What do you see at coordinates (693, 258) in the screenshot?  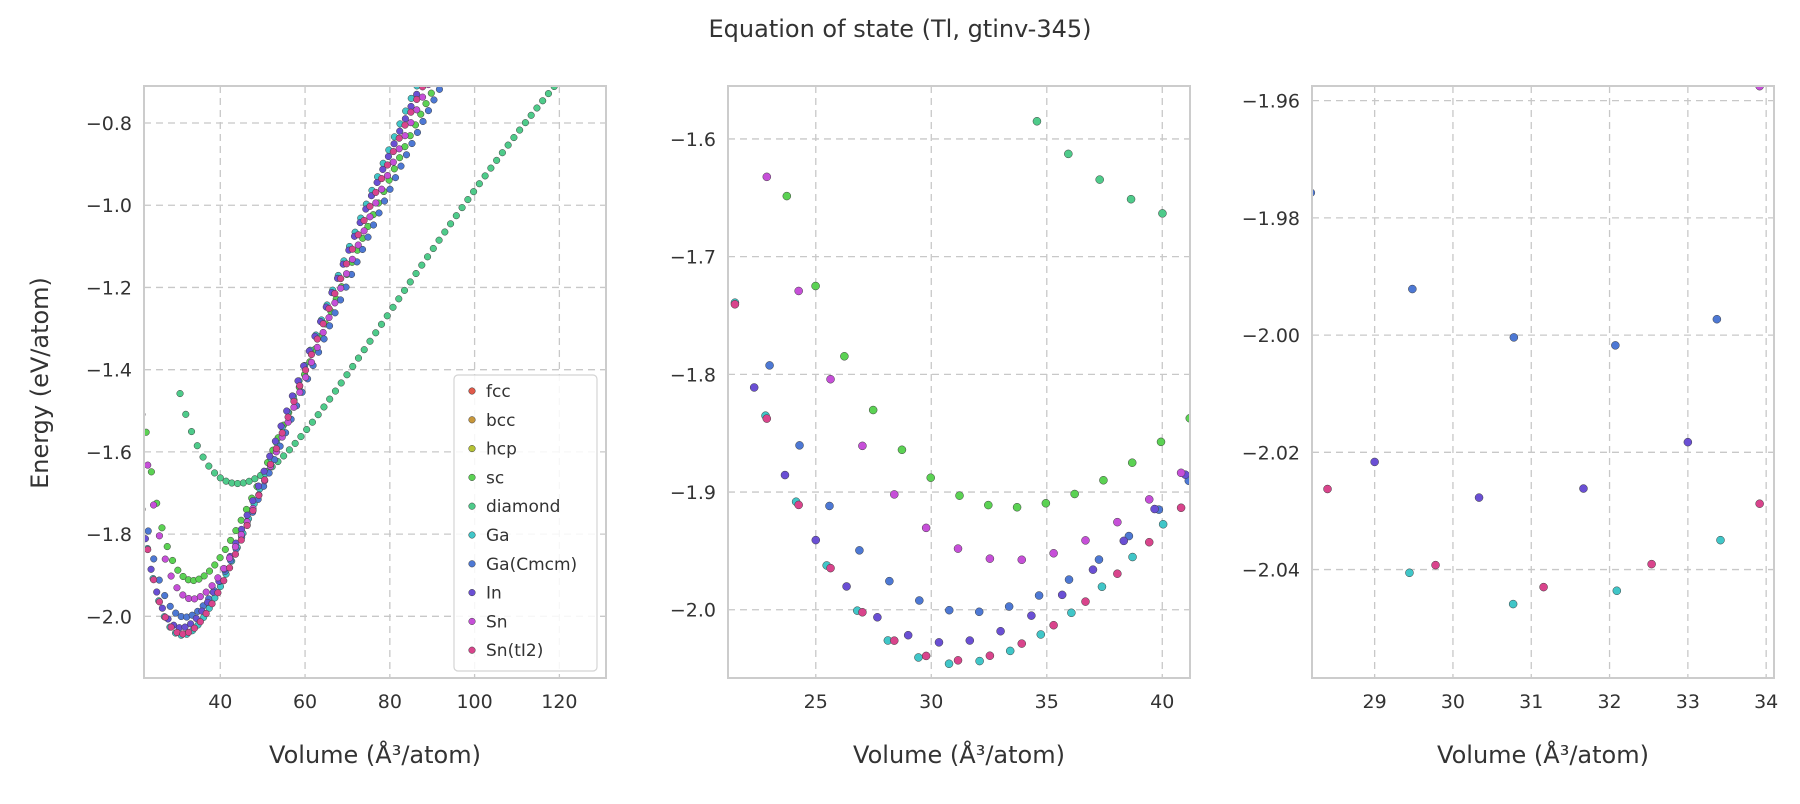 I see `y-tick-label: −1.7` at bounding box center [693, 258].